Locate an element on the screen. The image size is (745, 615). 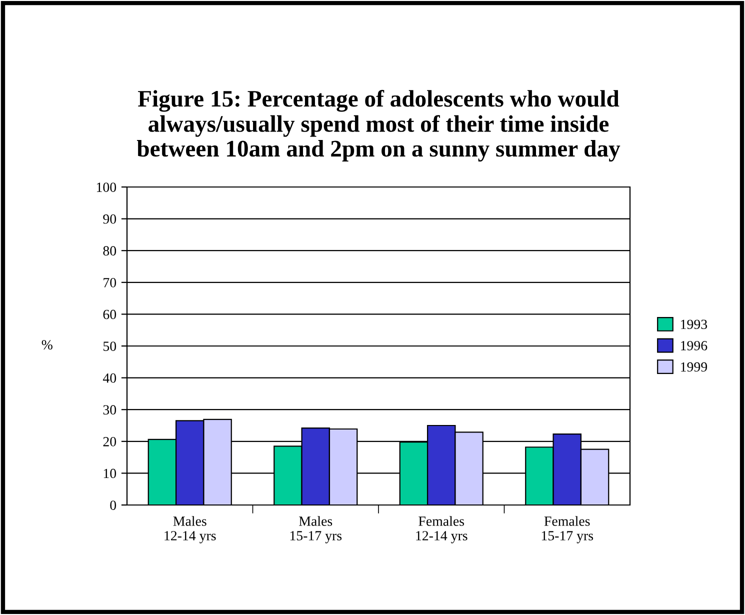
y-axis-title: % is located at coordinates (47, 345).